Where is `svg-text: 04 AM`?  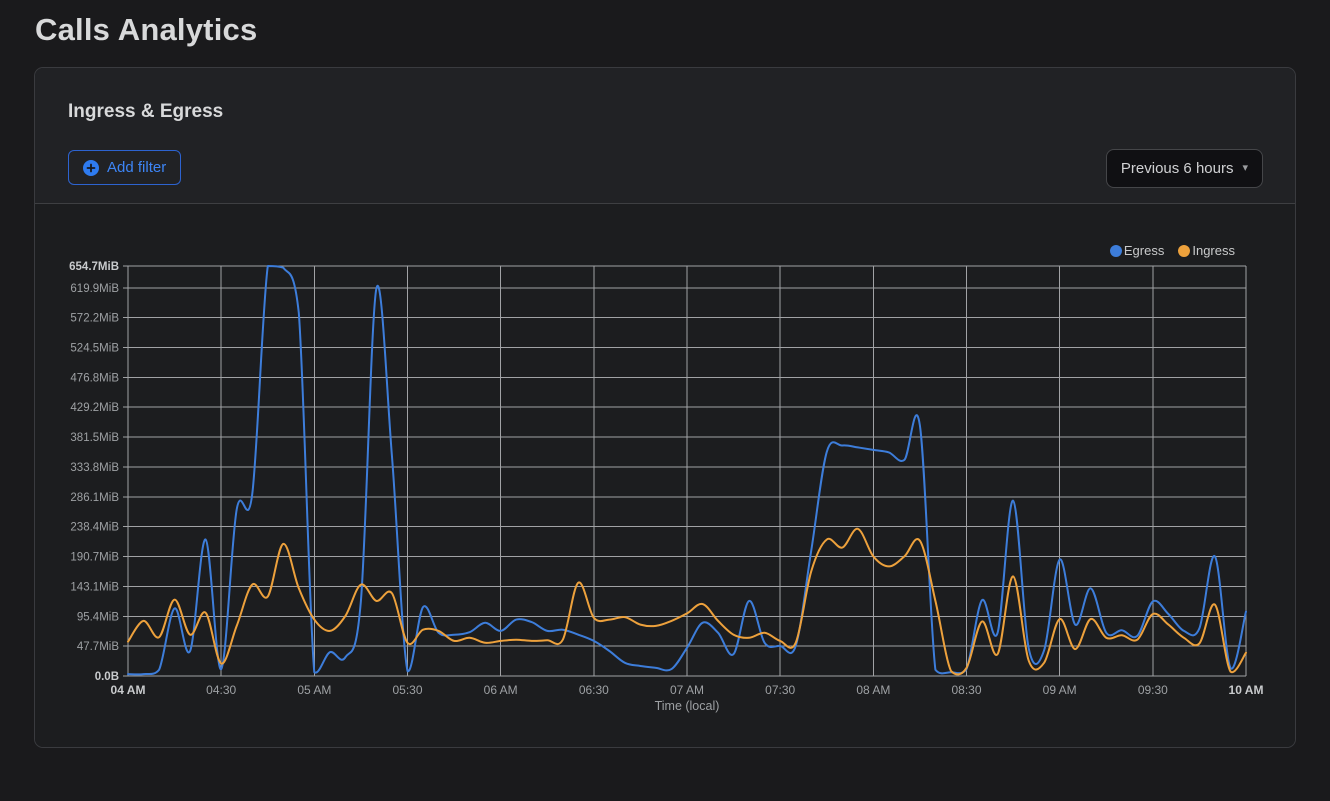
svg-text: 04 AM is located at coordinates (128, 690).